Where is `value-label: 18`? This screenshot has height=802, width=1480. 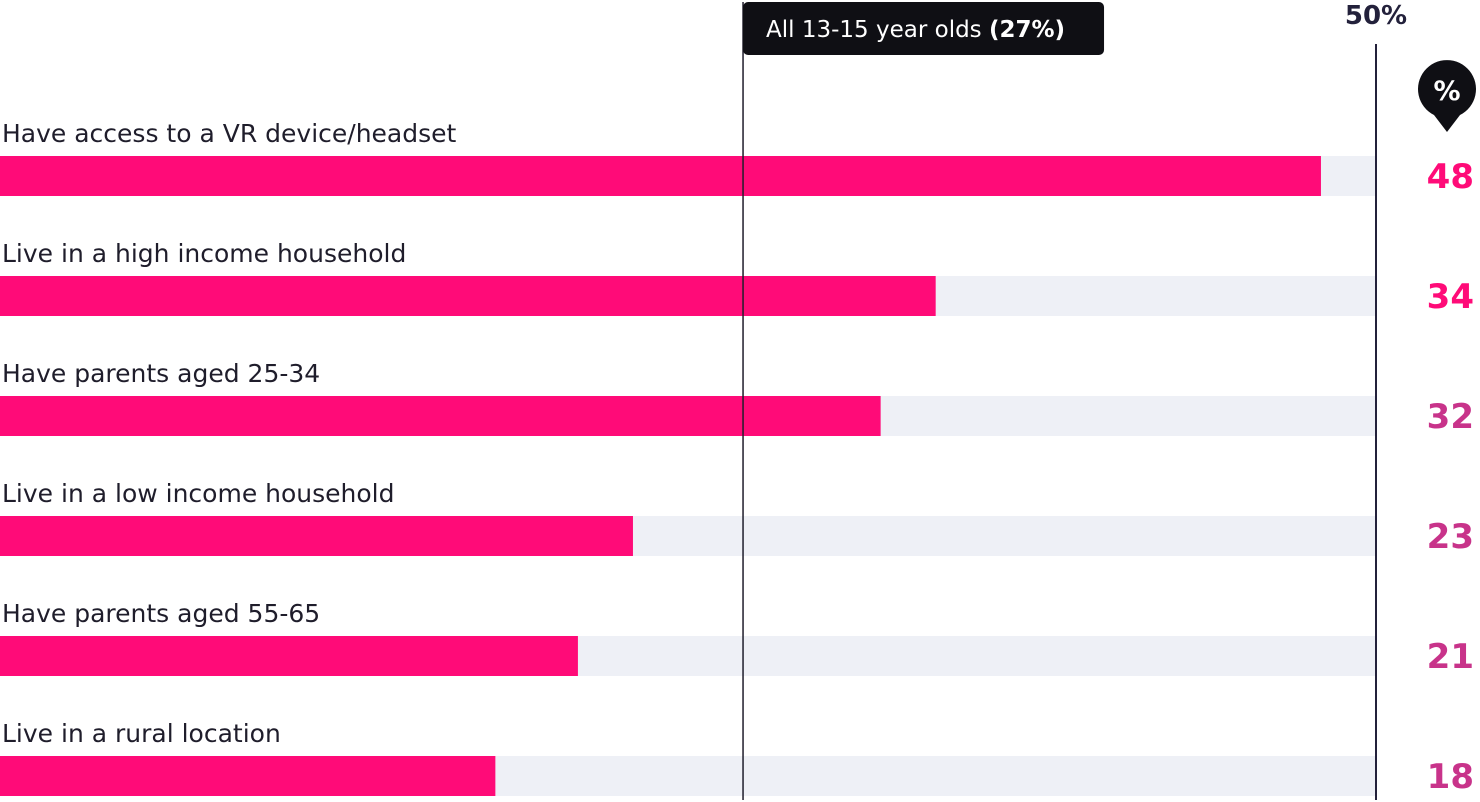 value-label: 18 is located at coordinates (1450, 777).